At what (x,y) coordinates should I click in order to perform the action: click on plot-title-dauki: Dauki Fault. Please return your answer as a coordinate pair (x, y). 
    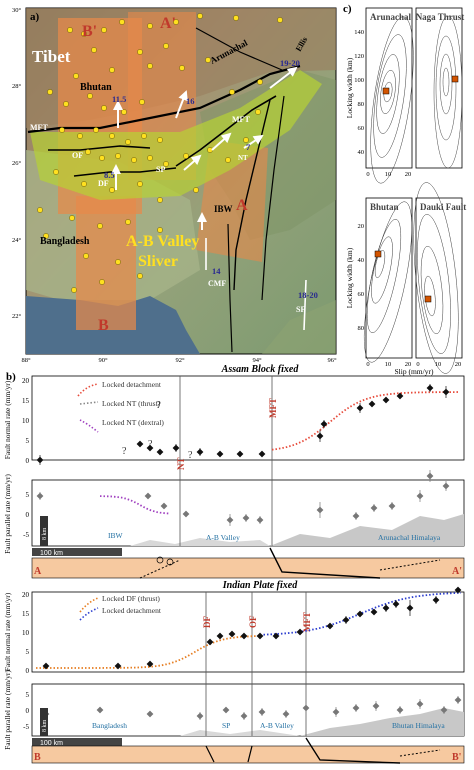
    Looking at the image, I should click on (443, 207).